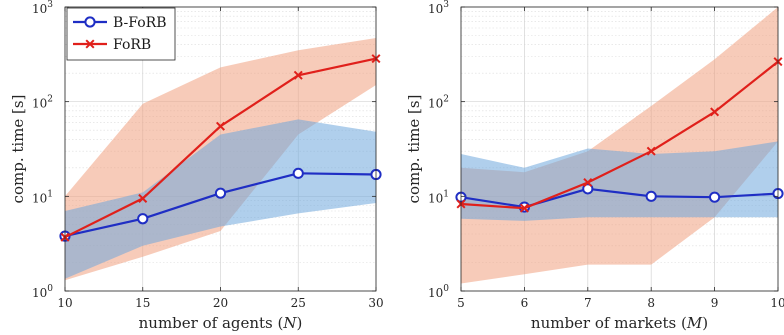 The image size is (784, 335). Describe the element at coordinates (461, 303) in the screenshot. I see `x-tick-label: 5` at that location.